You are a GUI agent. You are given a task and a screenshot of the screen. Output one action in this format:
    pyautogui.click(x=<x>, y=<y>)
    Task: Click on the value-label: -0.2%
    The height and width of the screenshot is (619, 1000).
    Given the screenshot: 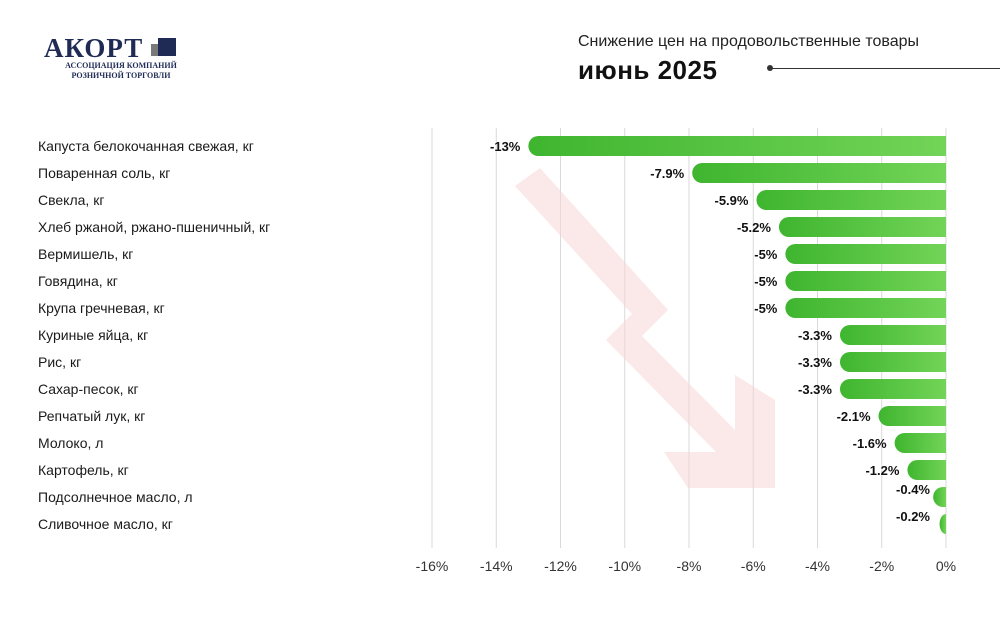 What is the action you would take?
    pyautogui.click(x=913, y=516)
    